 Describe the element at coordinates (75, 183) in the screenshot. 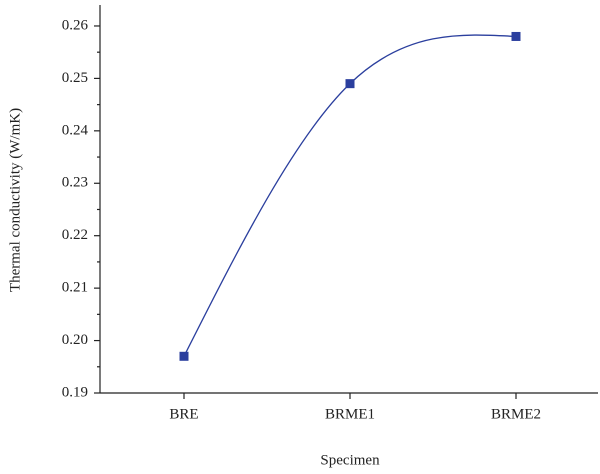

I see `y-tick-label: 0.23` at that location.